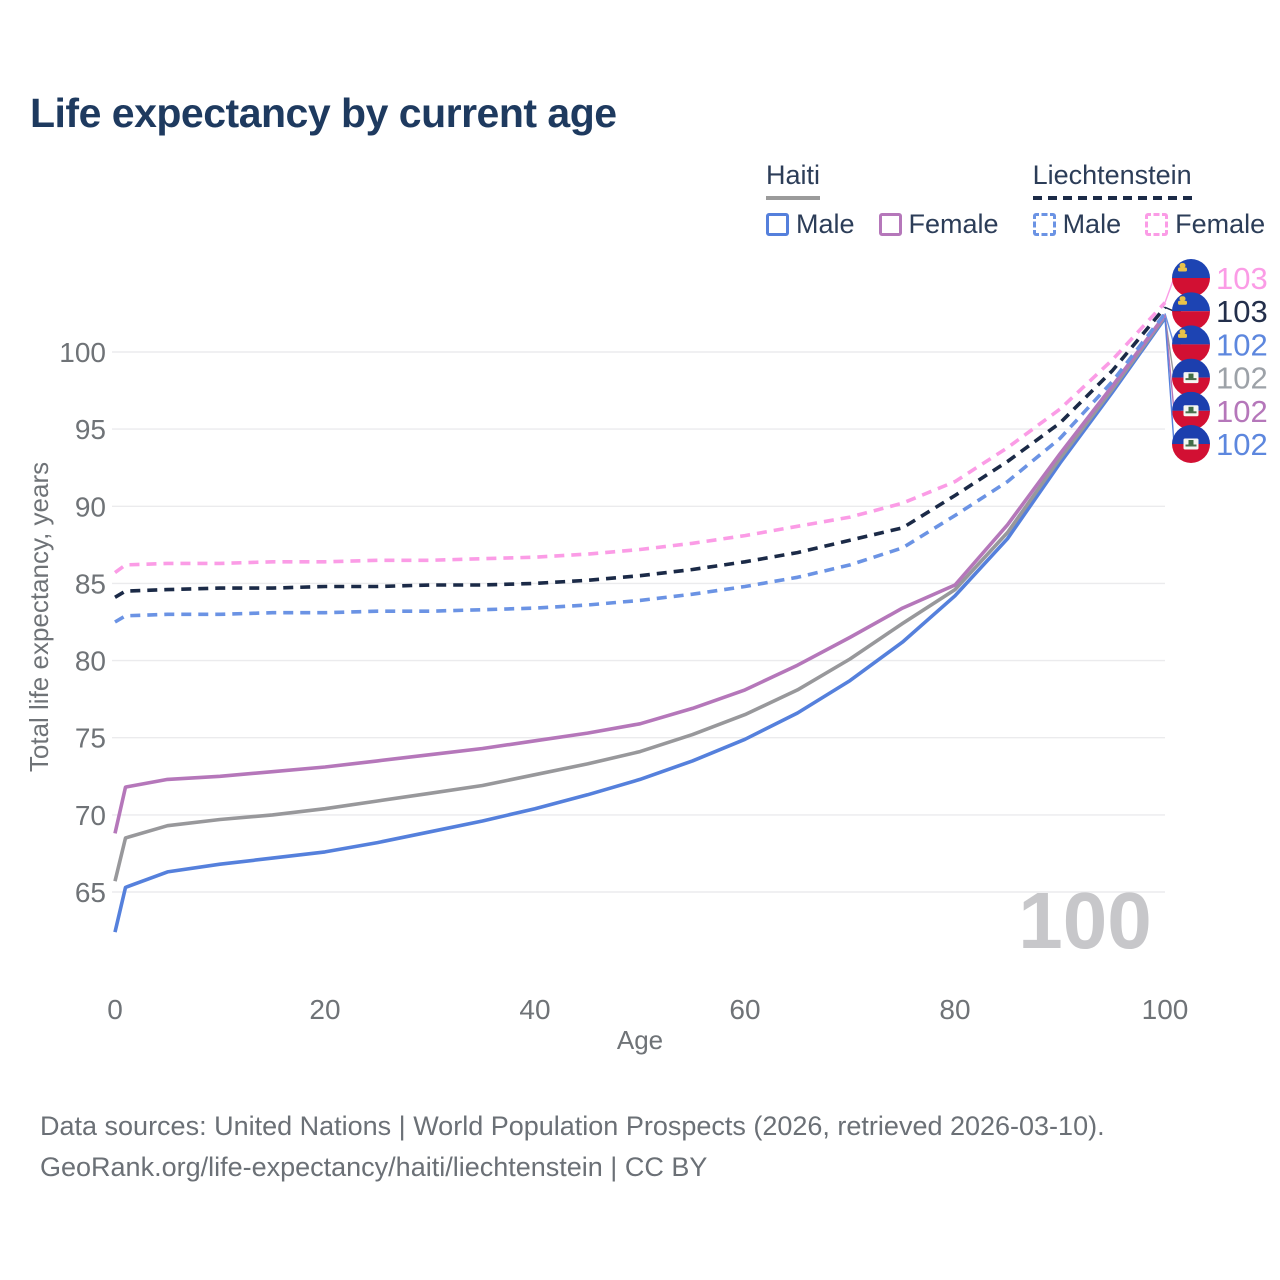  Describe the element at coordinates (1165, 1009) in the screenshot. I see `x-tick-label-100: 100` at that location.